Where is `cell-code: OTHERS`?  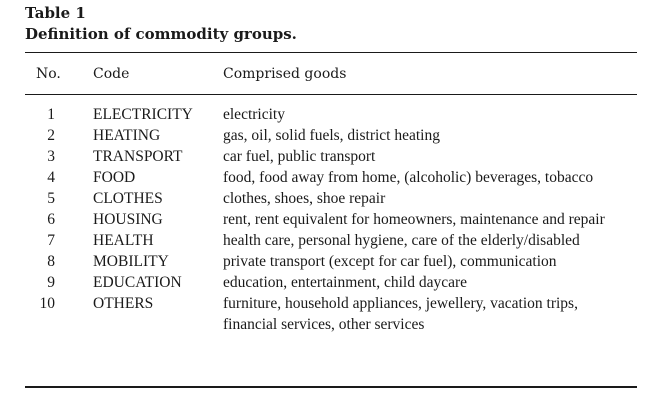
cell-code: OTHERS is located at coordinates (123, 303).